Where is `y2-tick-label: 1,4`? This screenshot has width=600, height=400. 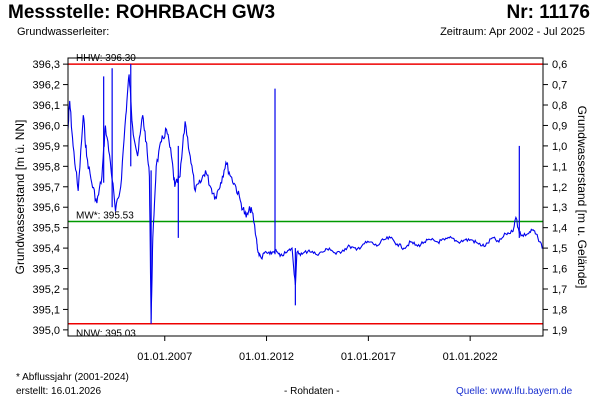 y2-tick-label: 1,4 is located at coordinates (559, 229).